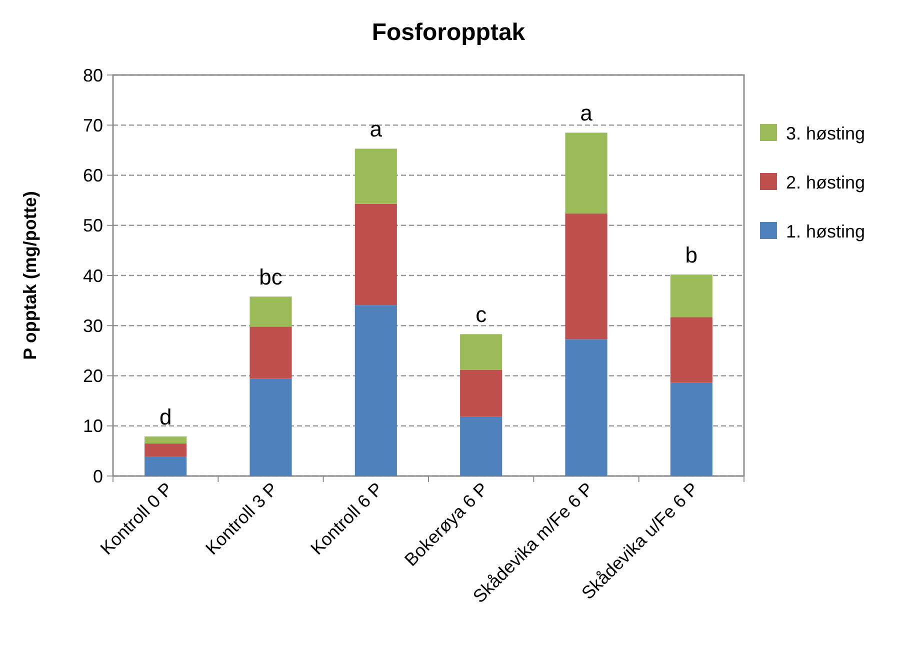 The height and width of the screenshot is (645, 911). I want to click on y-tick-label: 50, so click(92, 226).